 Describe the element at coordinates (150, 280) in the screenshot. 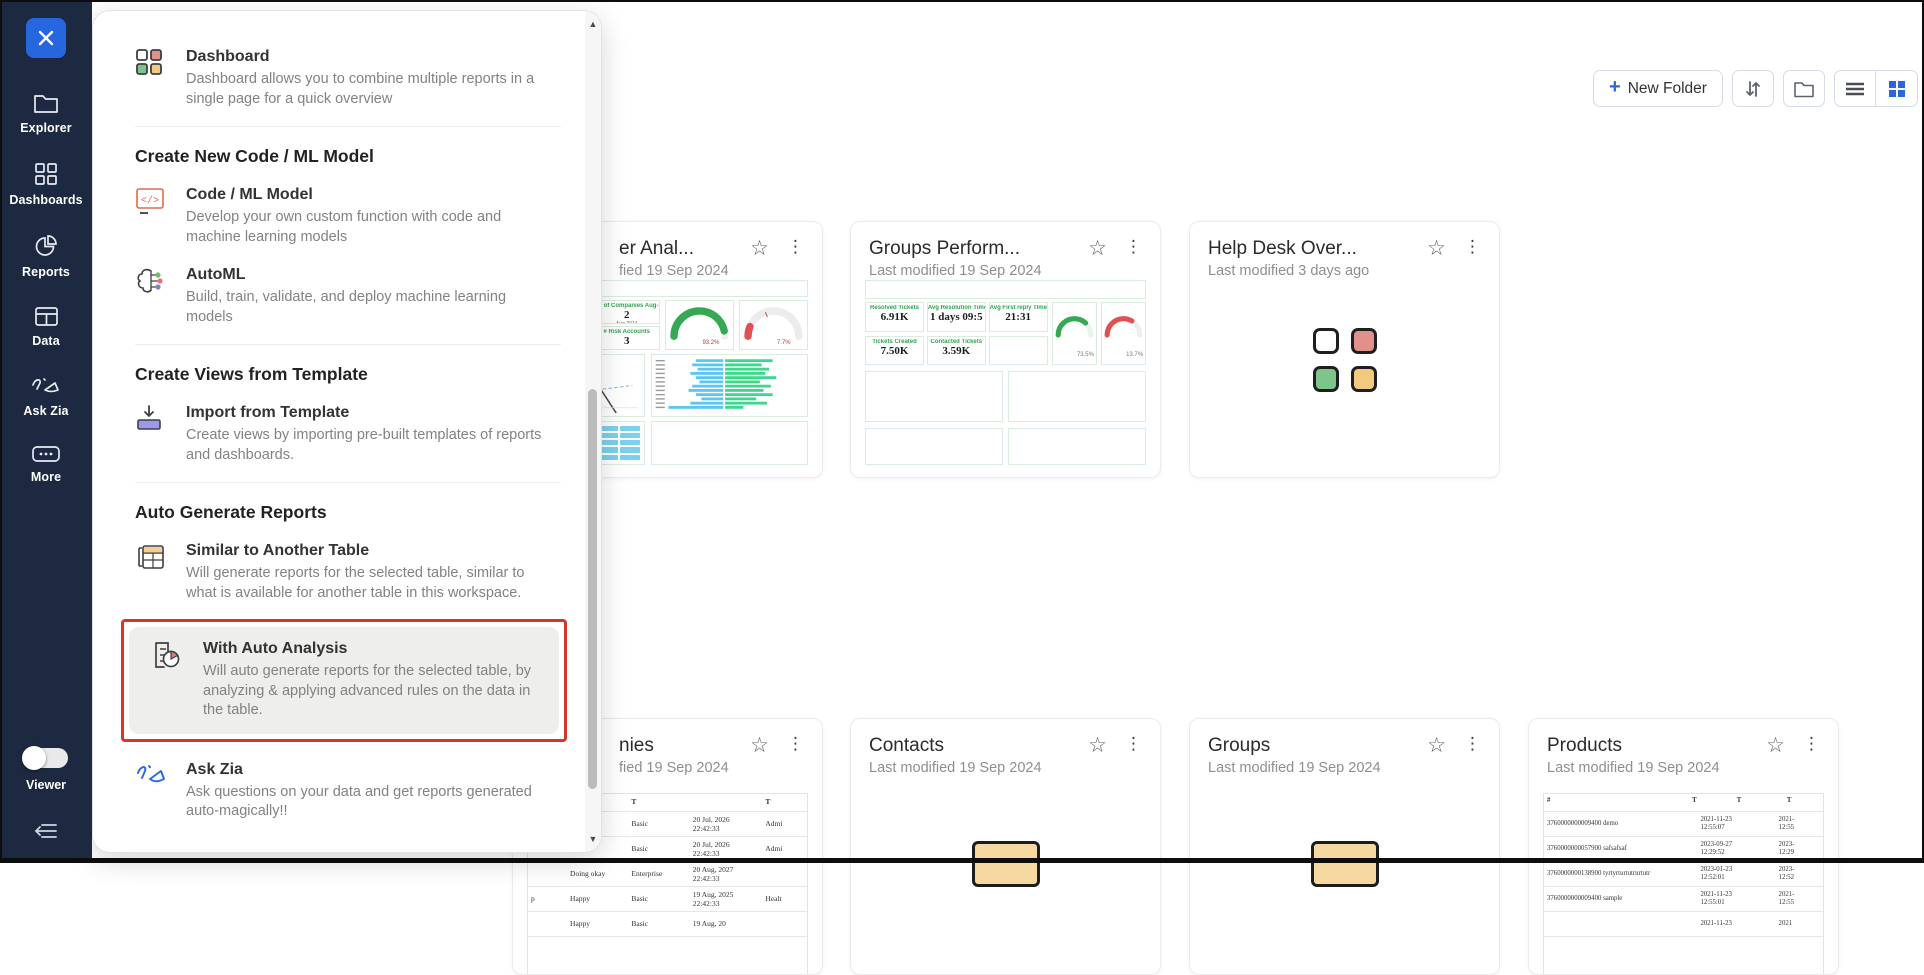

I see `automl-brain-icon` at that location.